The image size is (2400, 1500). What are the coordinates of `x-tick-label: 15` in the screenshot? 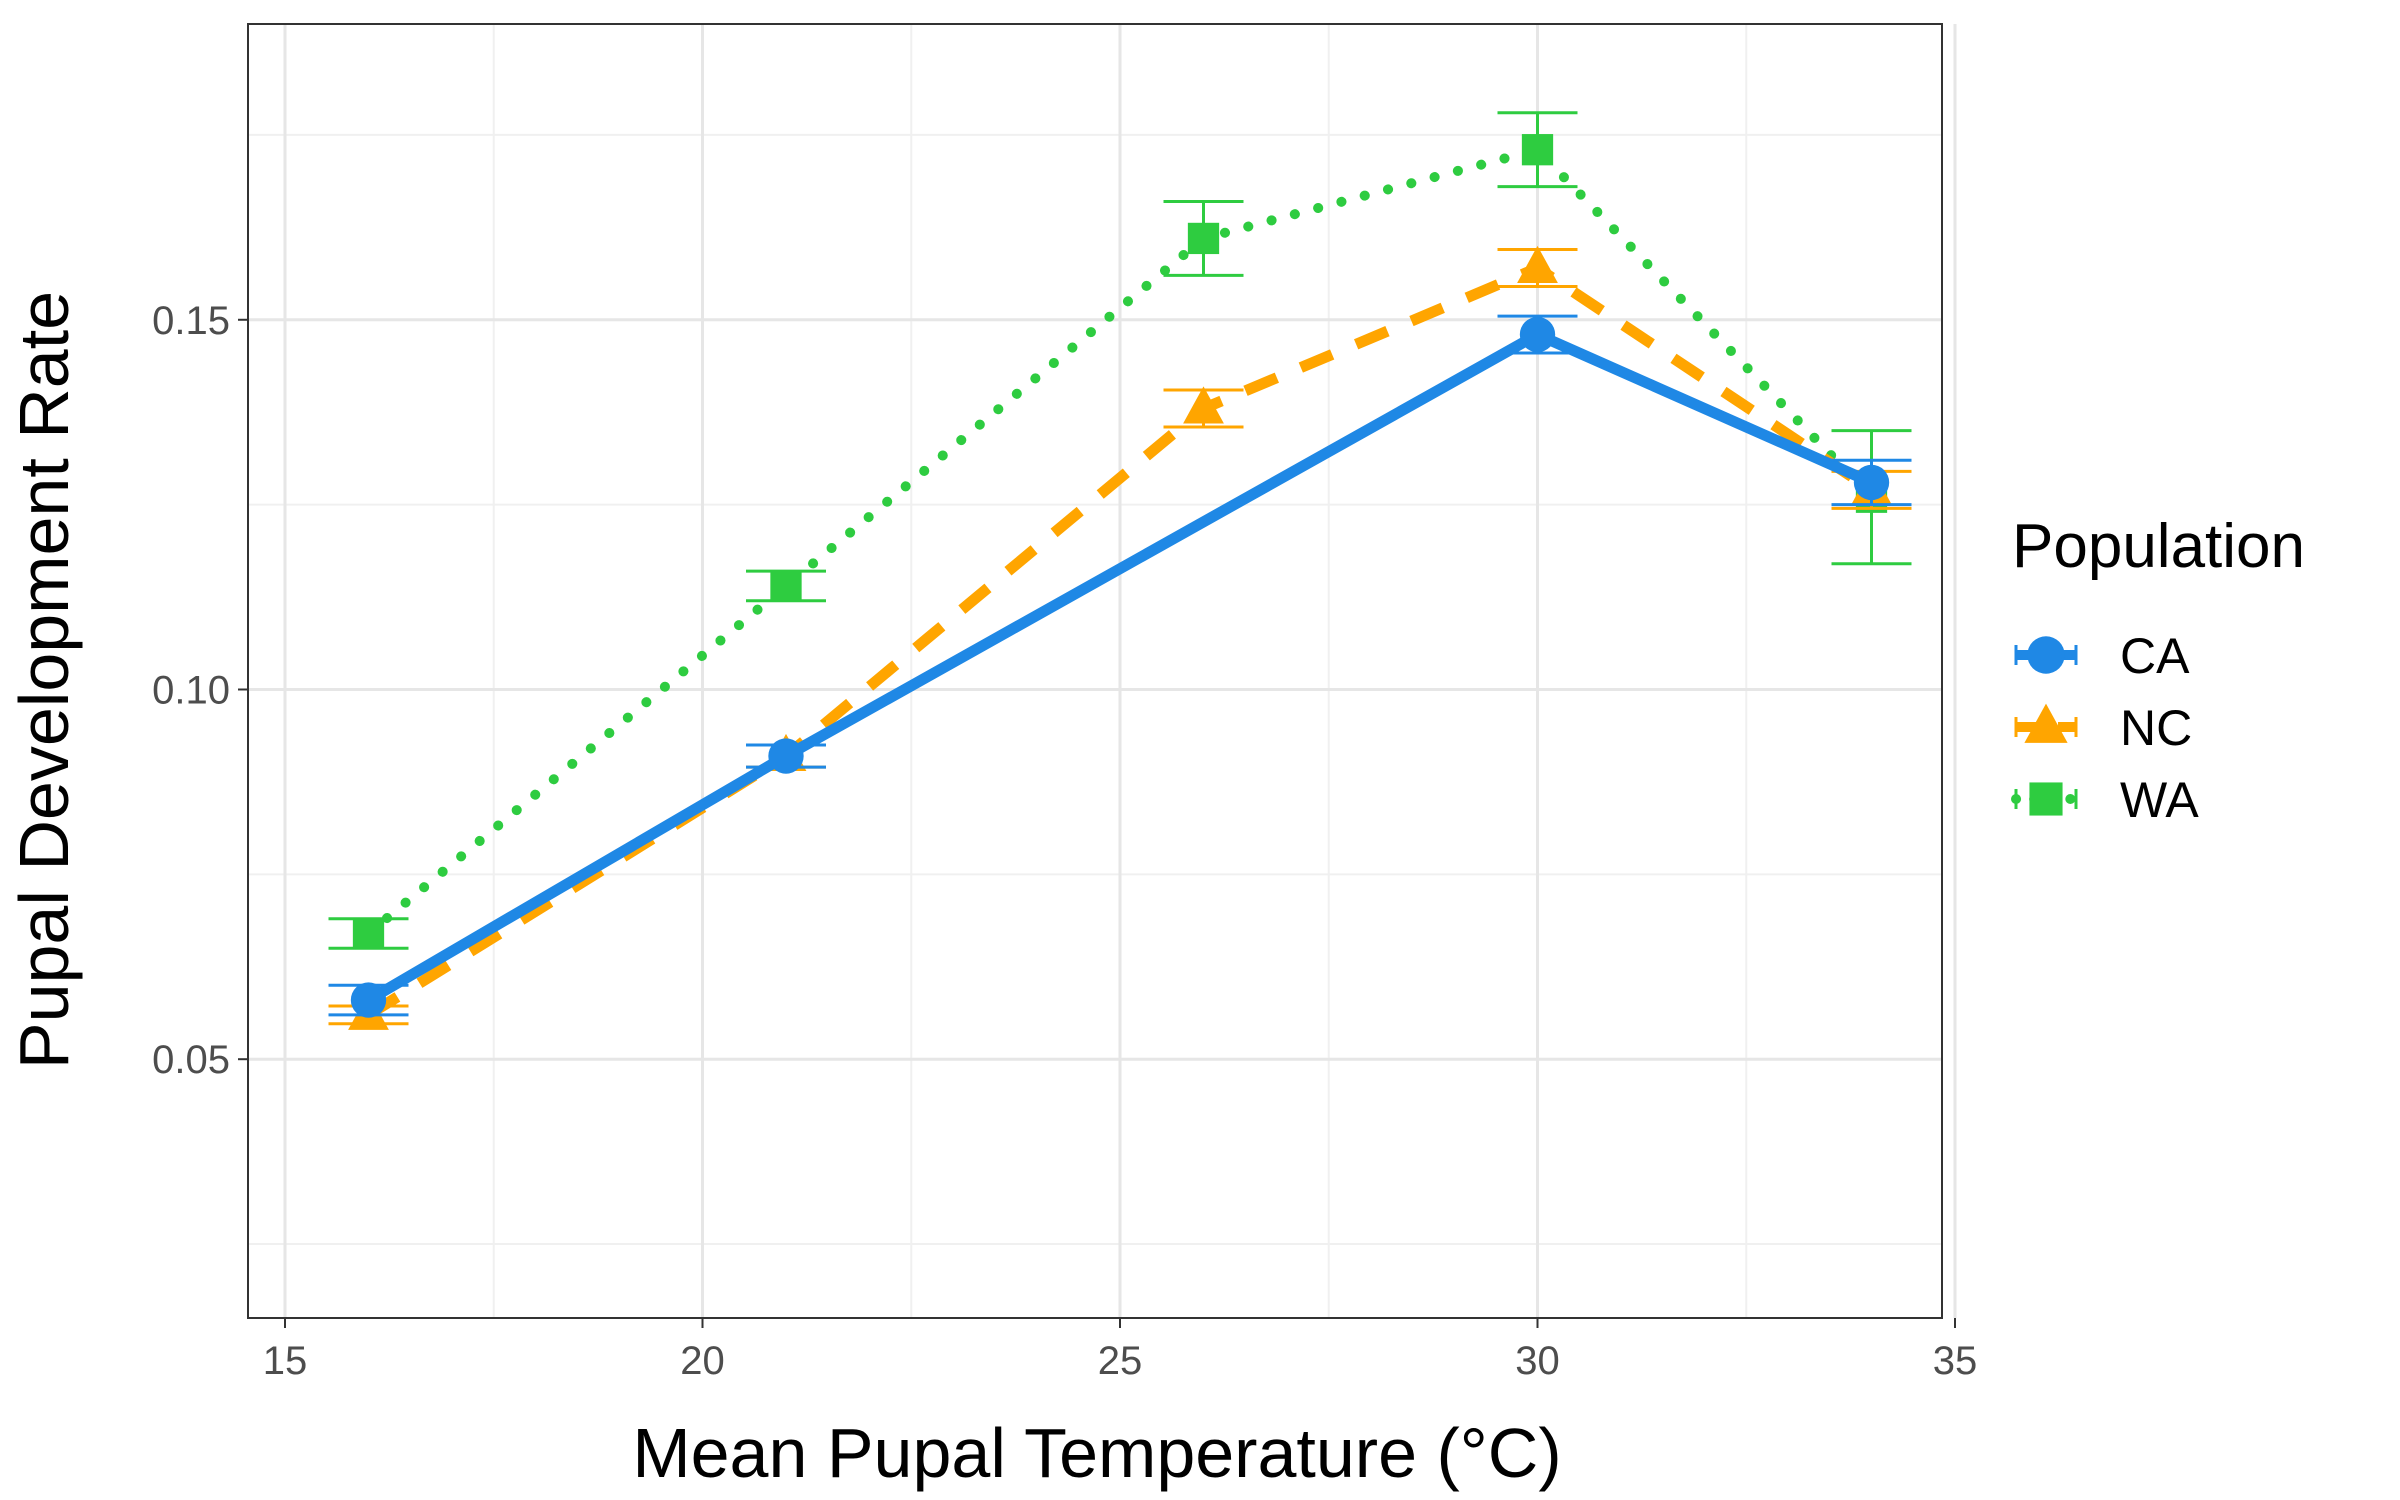 It's located at (285, 1361).